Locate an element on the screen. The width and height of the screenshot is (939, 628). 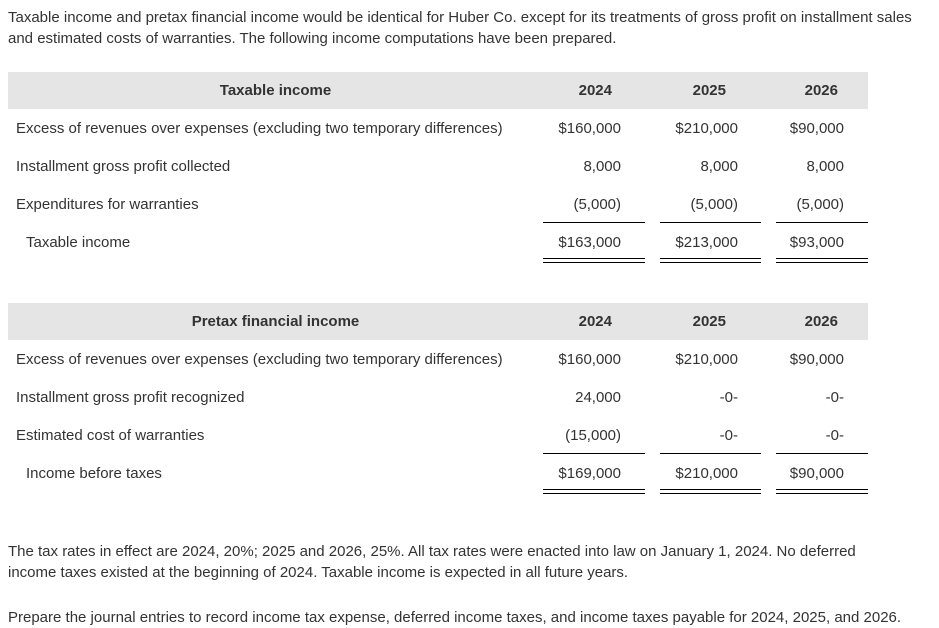
total-value: $210,000 is located at coordinates (710, 473).